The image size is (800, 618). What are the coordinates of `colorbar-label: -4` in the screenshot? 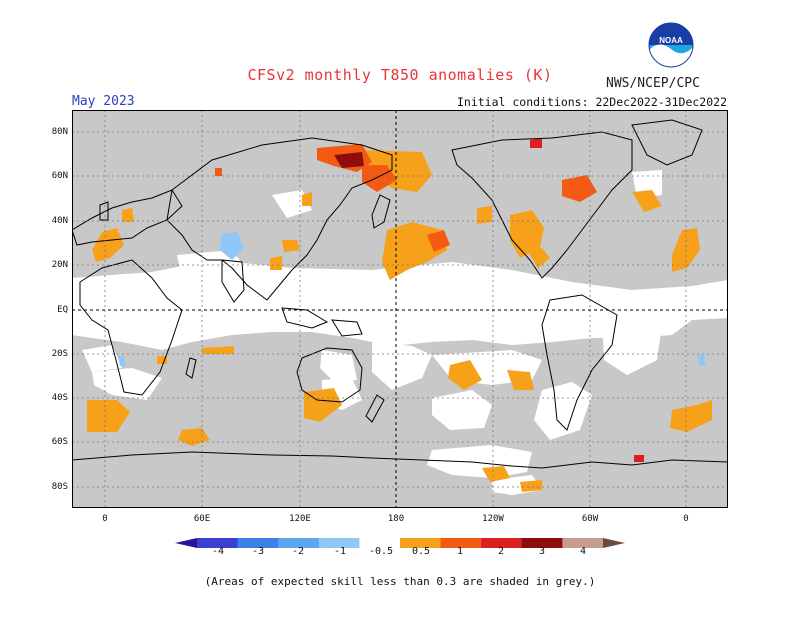 It's located at (218, 551).